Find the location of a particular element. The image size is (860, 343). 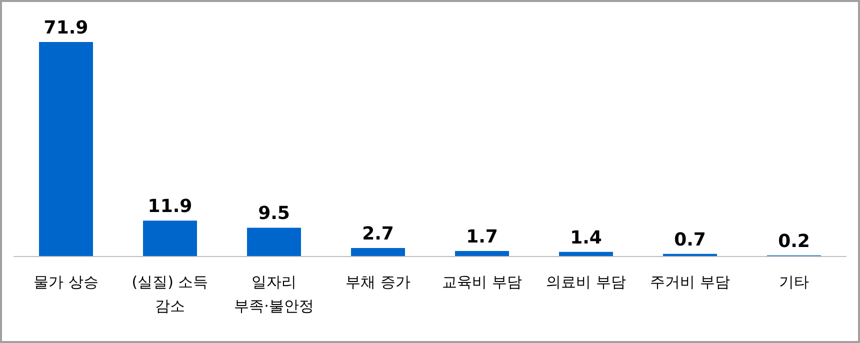

x-tick-label: 의료비 부담 is located at coordinates (586, 282).